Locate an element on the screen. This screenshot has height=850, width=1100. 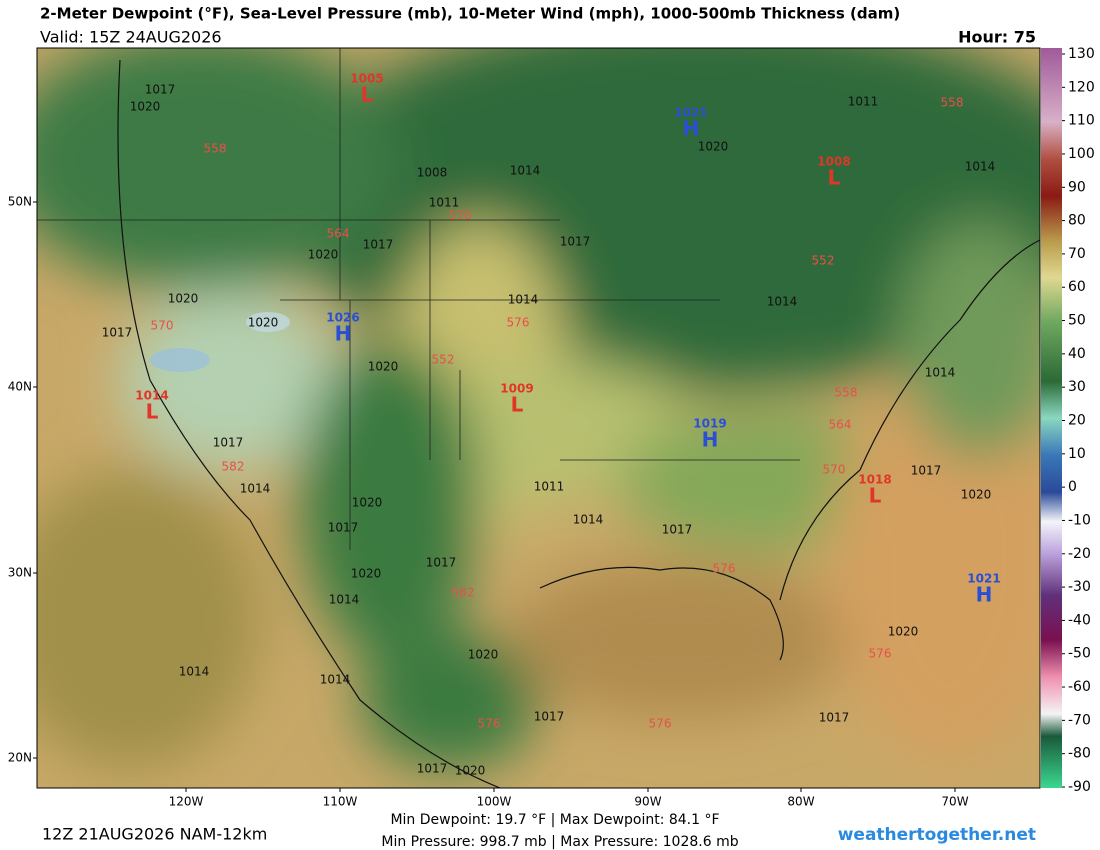
colorbar-tick-label: -40 is located at coordinates (1079, 620).